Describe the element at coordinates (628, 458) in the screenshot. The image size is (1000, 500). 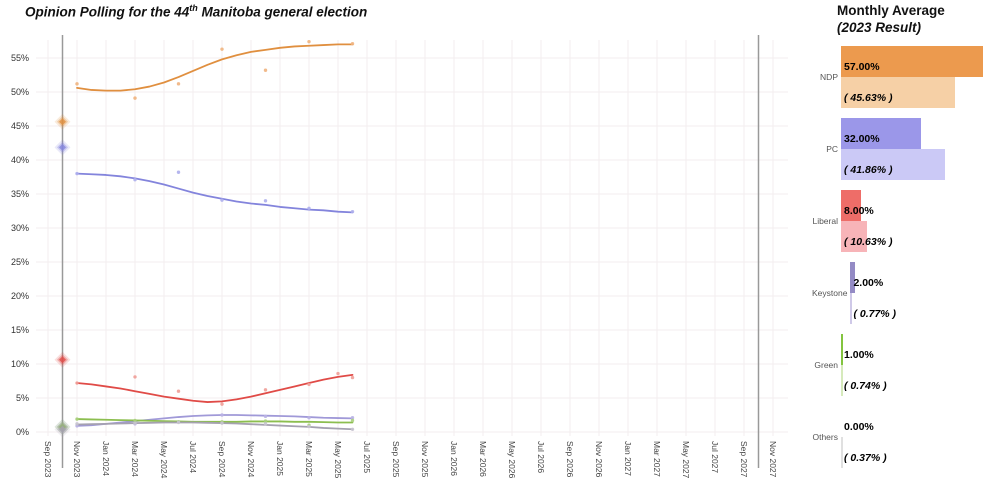
I see `x-axis-tick-label: Jan 2027` at that location.